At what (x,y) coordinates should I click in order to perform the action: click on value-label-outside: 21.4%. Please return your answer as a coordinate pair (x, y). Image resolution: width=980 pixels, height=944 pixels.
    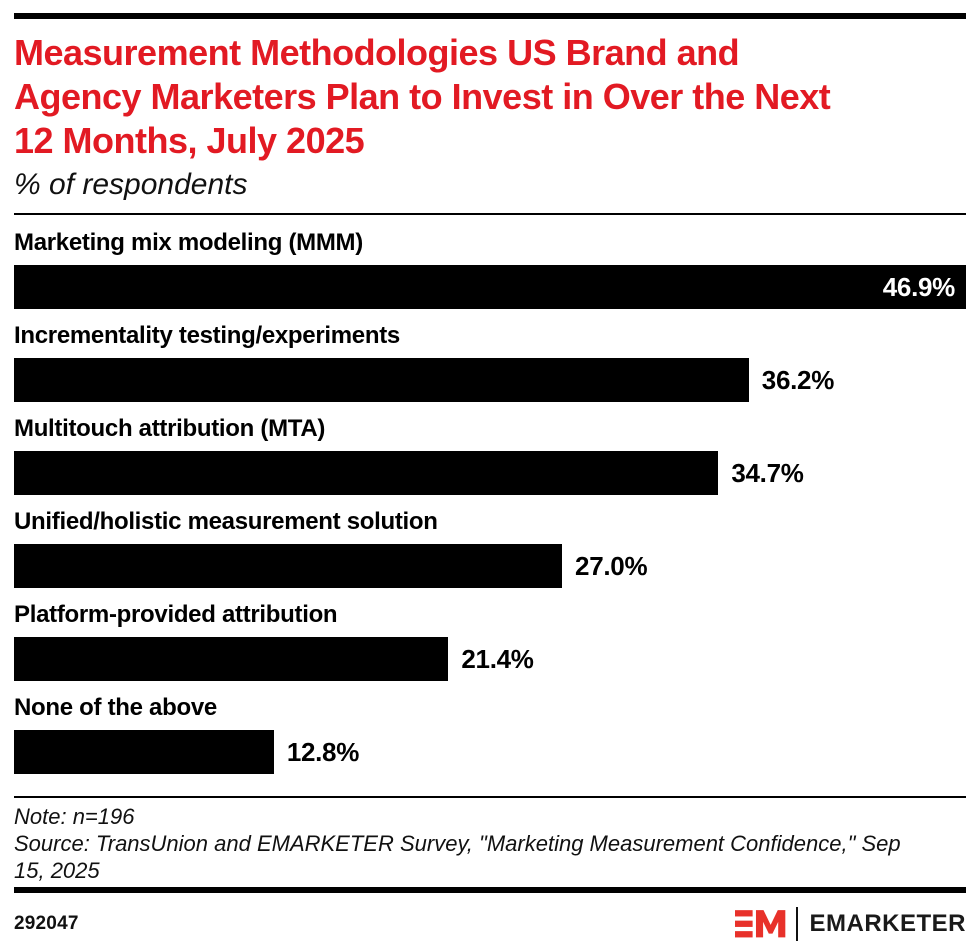
    Looking at the image, I should click on (497, 659).